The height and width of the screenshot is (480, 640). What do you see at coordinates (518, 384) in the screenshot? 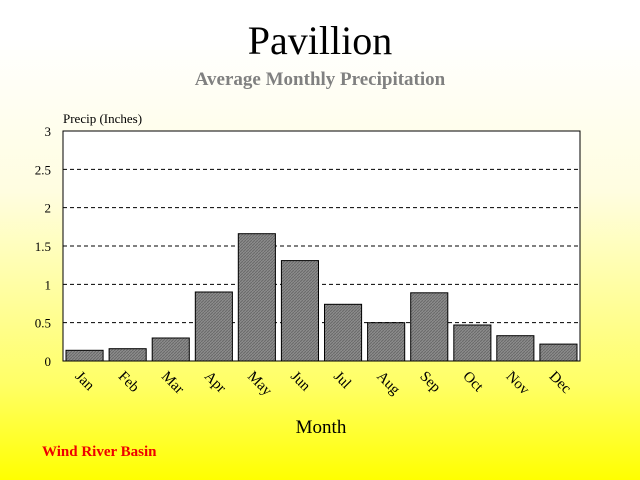
I see `x-tick-label: Nov` at bounding box center [518, 384].